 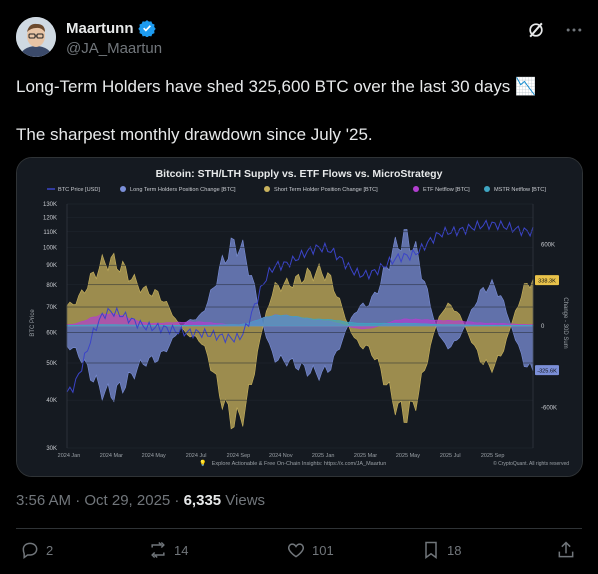 What do you see at coordinates (158, 550) in the screenshot?
I see `repost-icon` at bounding box center [158, 550].